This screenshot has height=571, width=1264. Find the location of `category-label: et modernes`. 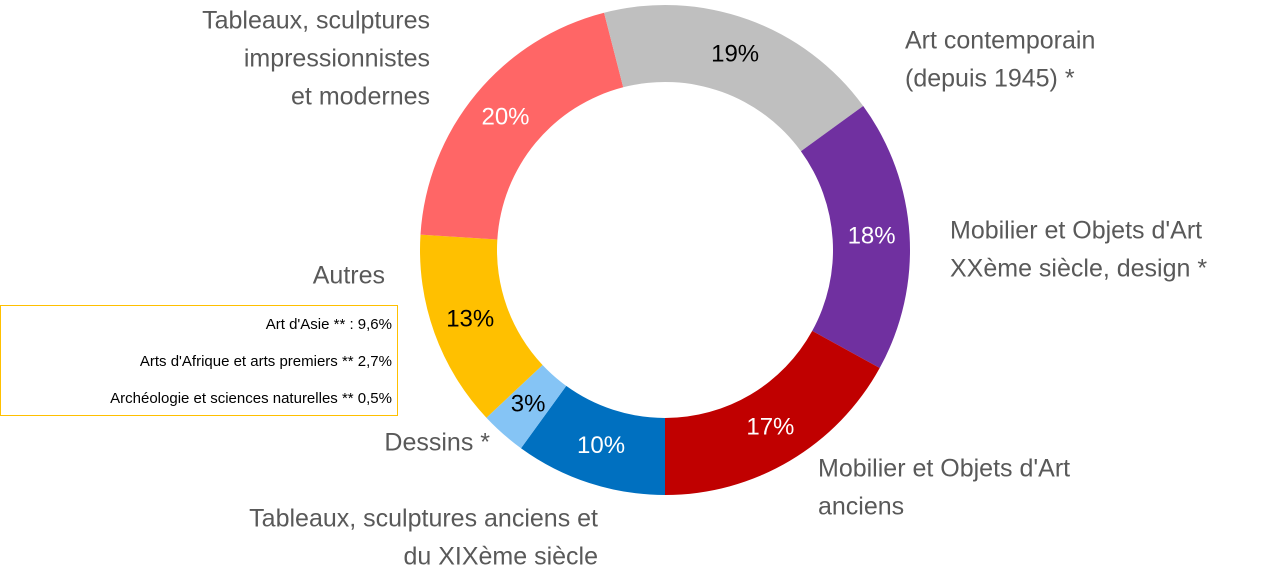

category-label: et modernes is located at coordinates (360, 97).